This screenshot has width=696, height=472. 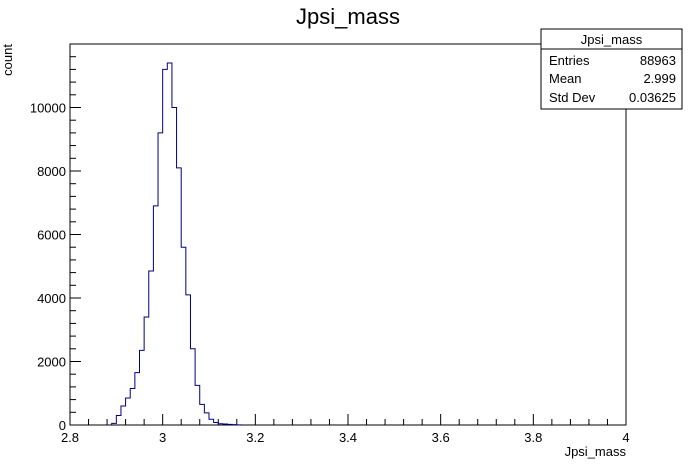 What do you see at coordinates (652, 97) in the screenshot?
I see `stats-stddev-value: 0.03625` at bounding box center [652, 97].